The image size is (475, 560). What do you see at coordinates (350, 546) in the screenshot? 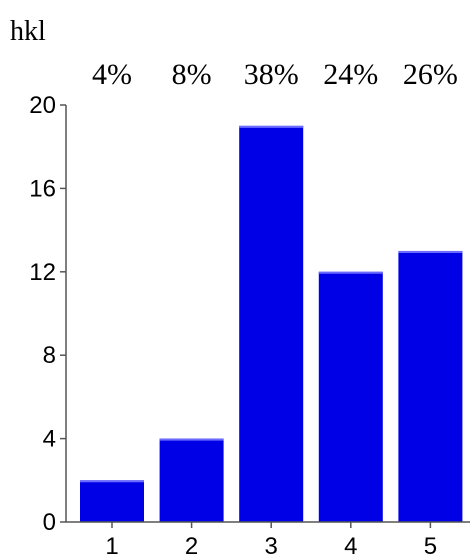
I see `x-tick-label-4: 4` at bounding box center [350, 546].